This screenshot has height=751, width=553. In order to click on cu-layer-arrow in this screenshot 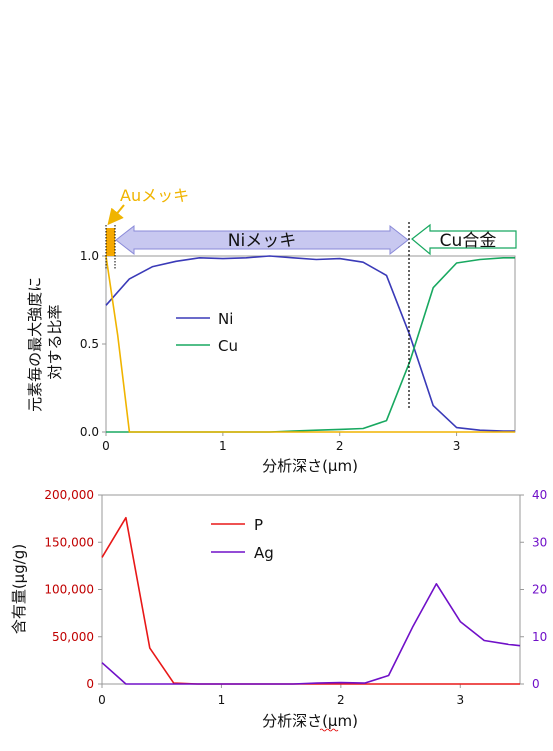, I will do `click(464, 239)`.